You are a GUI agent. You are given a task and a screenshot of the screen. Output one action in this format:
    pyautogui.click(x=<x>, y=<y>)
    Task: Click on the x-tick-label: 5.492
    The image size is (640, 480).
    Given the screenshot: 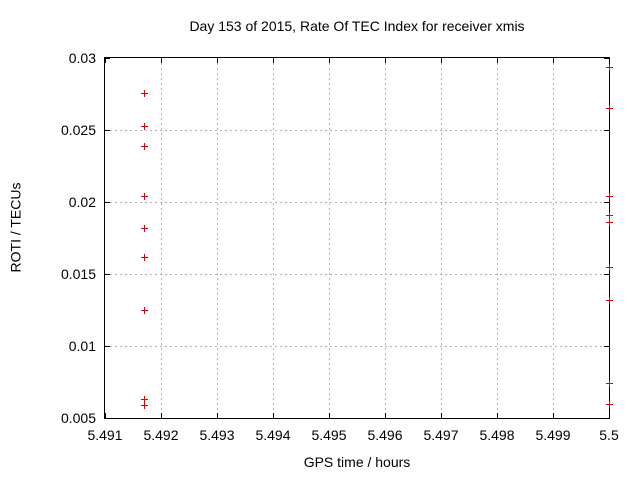 What is the action you would take?
    pyautogui.click(x=161, y=435)
    